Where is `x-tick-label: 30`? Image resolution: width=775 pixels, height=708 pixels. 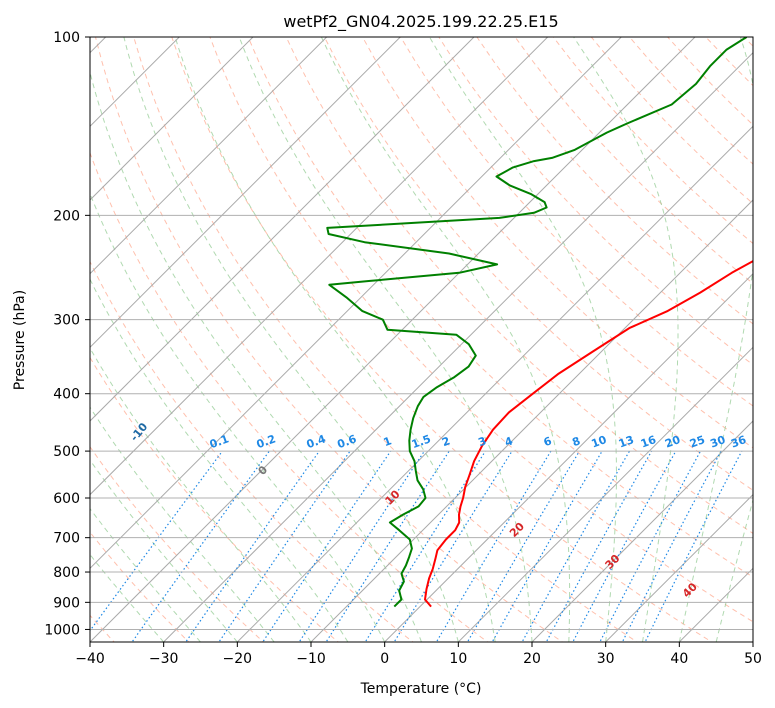
x-tick-label: 30 is located at coordinates (606, 659).